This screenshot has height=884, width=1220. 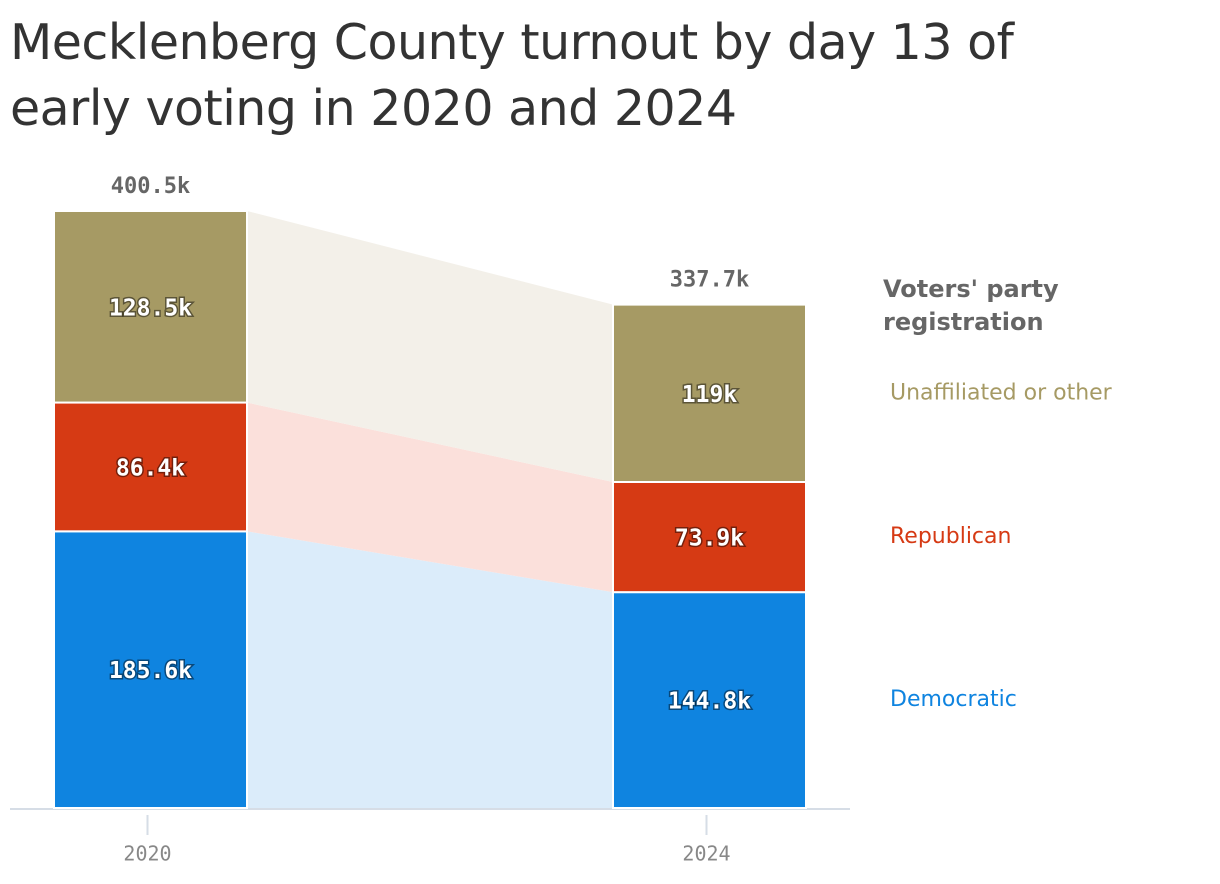 I want to click on value-label: 128.5k, so click(x=150, y=308).